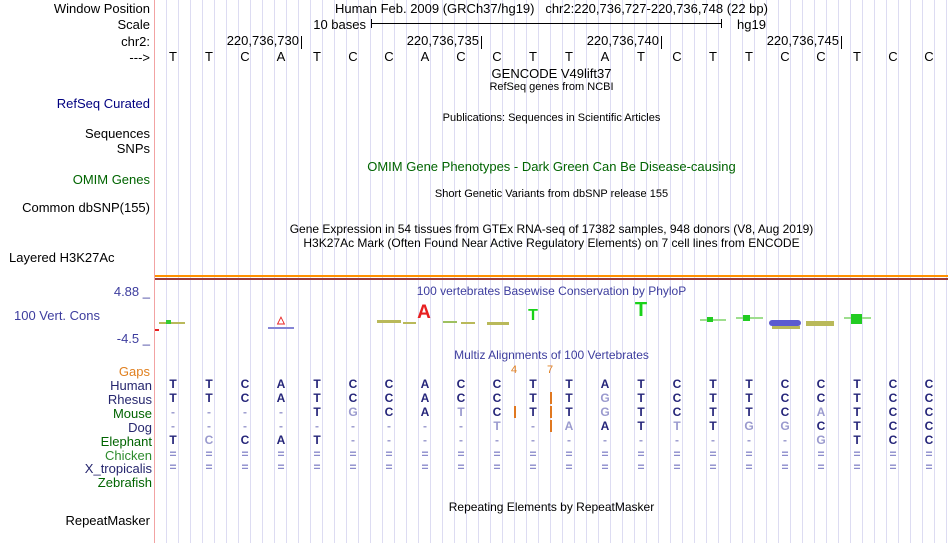  What do you see at coordinates (140, 427) in the screenshot?
I see `species-label-dog: Dog` at bounding box center [140, 427].